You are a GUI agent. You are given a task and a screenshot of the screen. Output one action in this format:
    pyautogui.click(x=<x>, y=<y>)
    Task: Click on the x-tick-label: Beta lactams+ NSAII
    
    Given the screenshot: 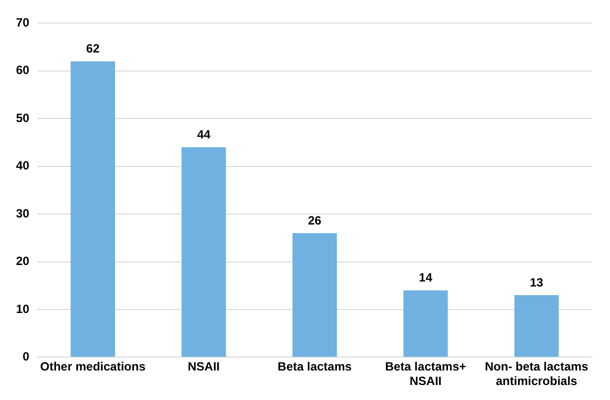 What is the action you would take?
    pyautogui.click(x=425, y=374)
    